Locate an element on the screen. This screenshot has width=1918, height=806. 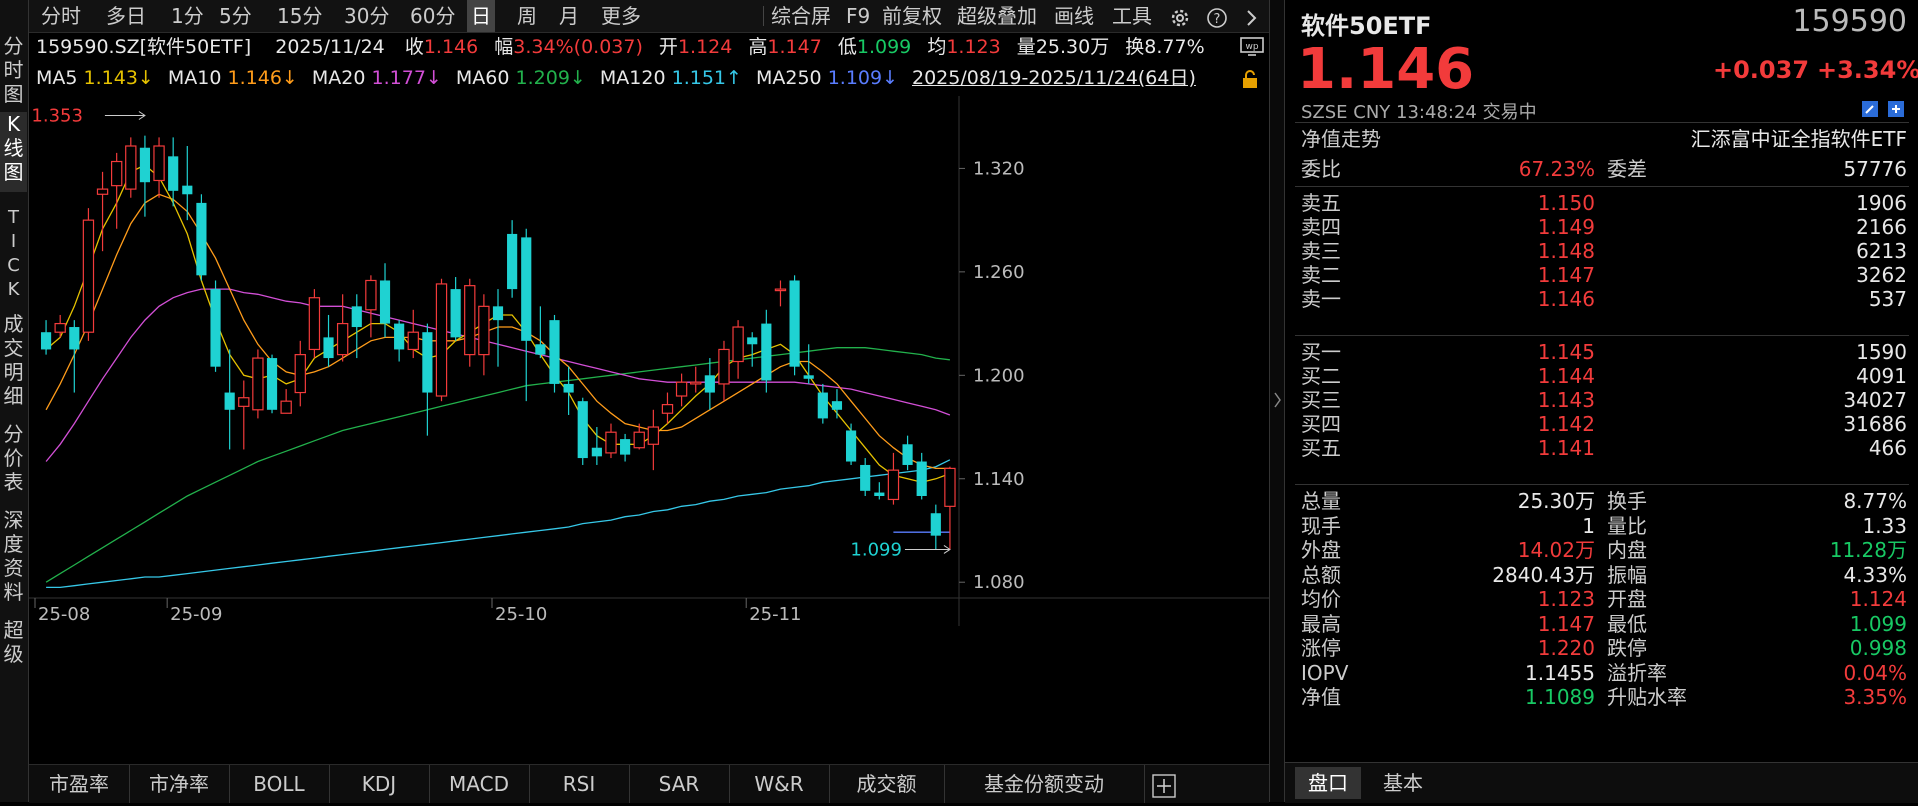
ask-row: 卖一 1.146 537 is located at coordinates (1604, 299).